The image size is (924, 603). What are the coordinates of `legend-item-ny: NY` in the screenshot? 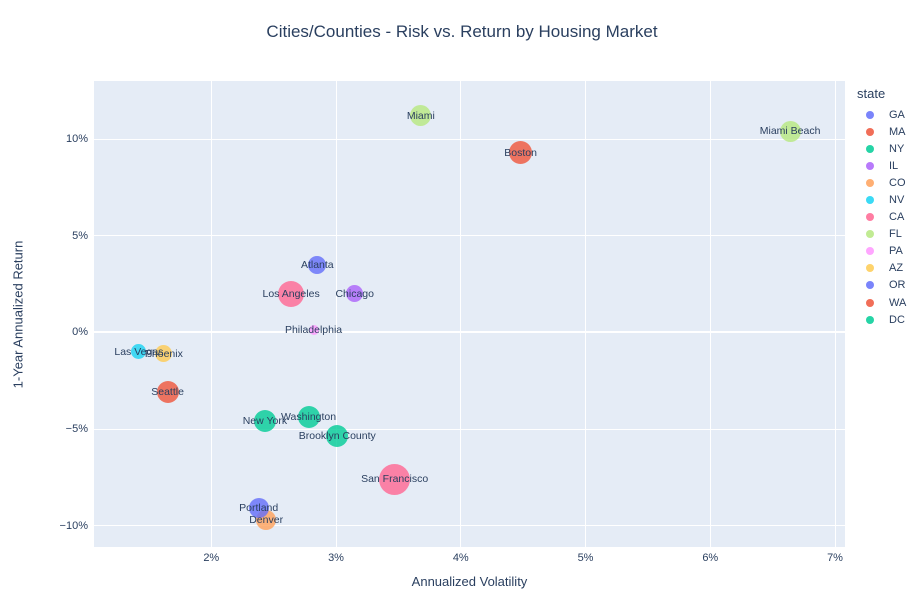 It's located at (879, 148).